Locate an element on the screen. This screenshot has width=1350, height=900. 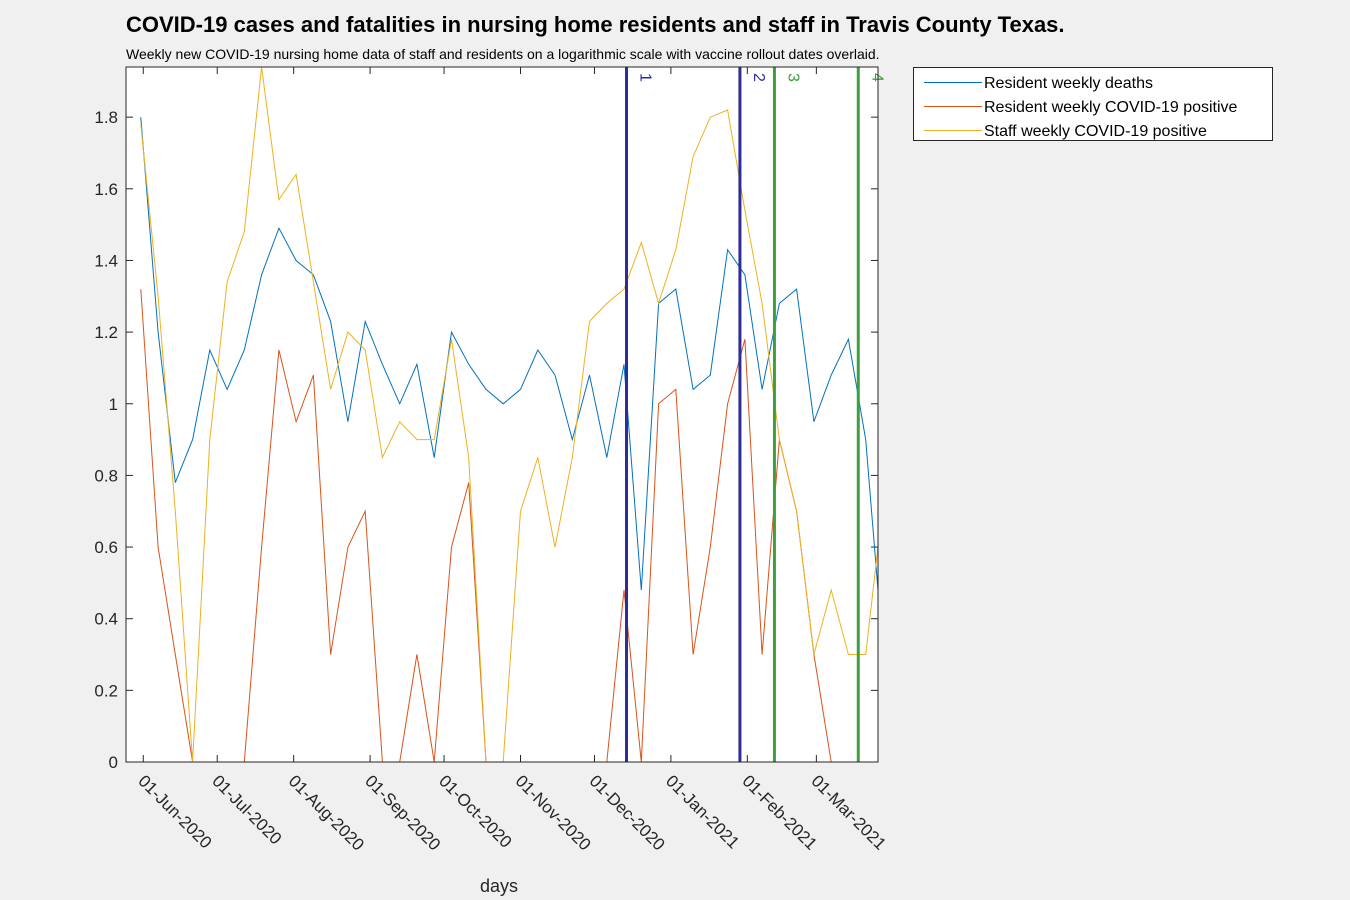
x-tick-label: 01-Oct-2020 is located at coordinates (475, 811).